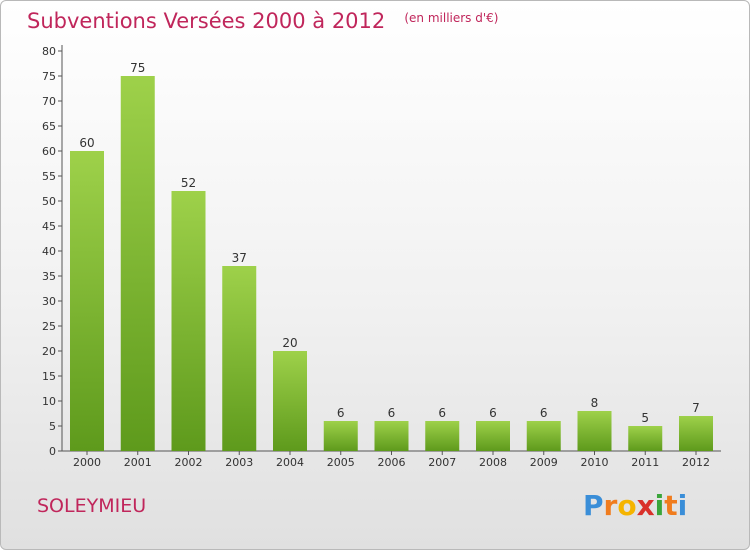 Image resolution: width=750 pixels, height=550 pixels. What do you see at coordinates (86, 143) in the screenshot?
I see `data-label-2000: 60` at bounding box center [86, 143].